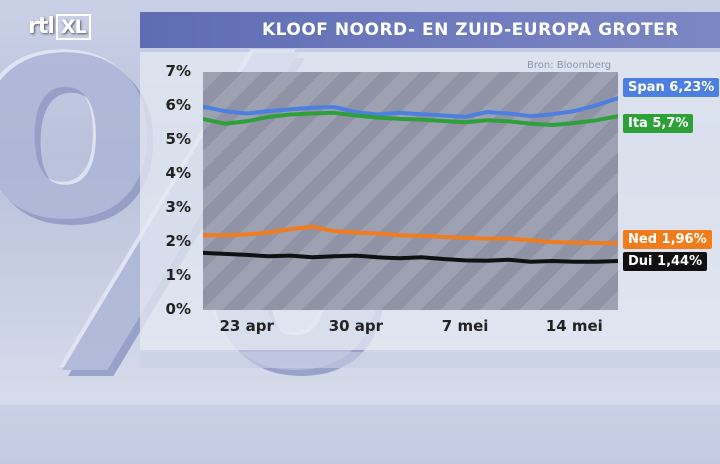  I want to click on source-note: Bron: Bloomberg, so click(569, 65).